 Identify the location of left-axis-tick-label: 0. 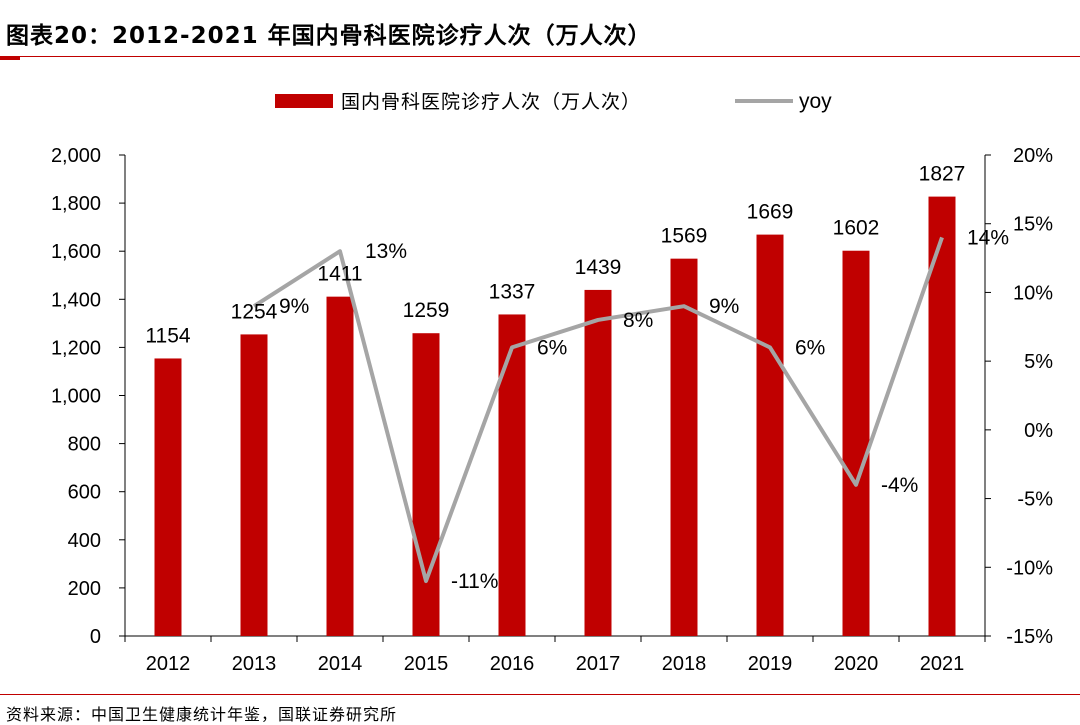
(95, 637).